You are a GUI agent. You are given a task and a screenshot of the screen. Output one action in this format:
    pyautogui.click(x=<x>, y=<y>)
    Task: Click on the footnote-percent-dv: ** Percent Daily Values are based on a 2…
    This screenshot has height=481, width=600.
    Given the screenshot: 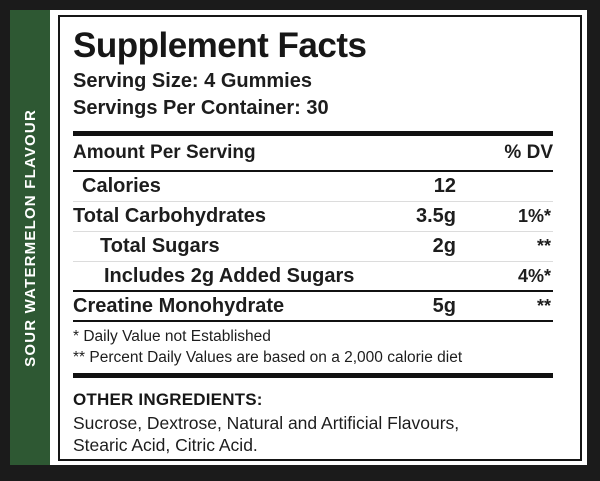 What is the action you would take?
    pyautogui.click(x=268, y=357)
    